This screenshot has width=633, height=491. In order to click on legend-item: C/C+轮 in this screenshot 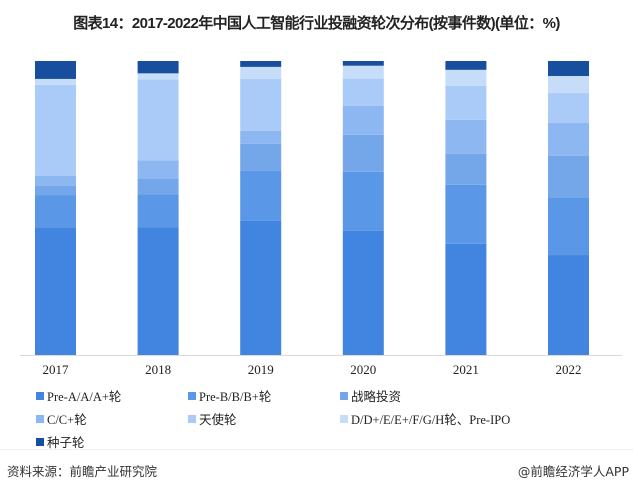, I will do `click(61, 418)`.